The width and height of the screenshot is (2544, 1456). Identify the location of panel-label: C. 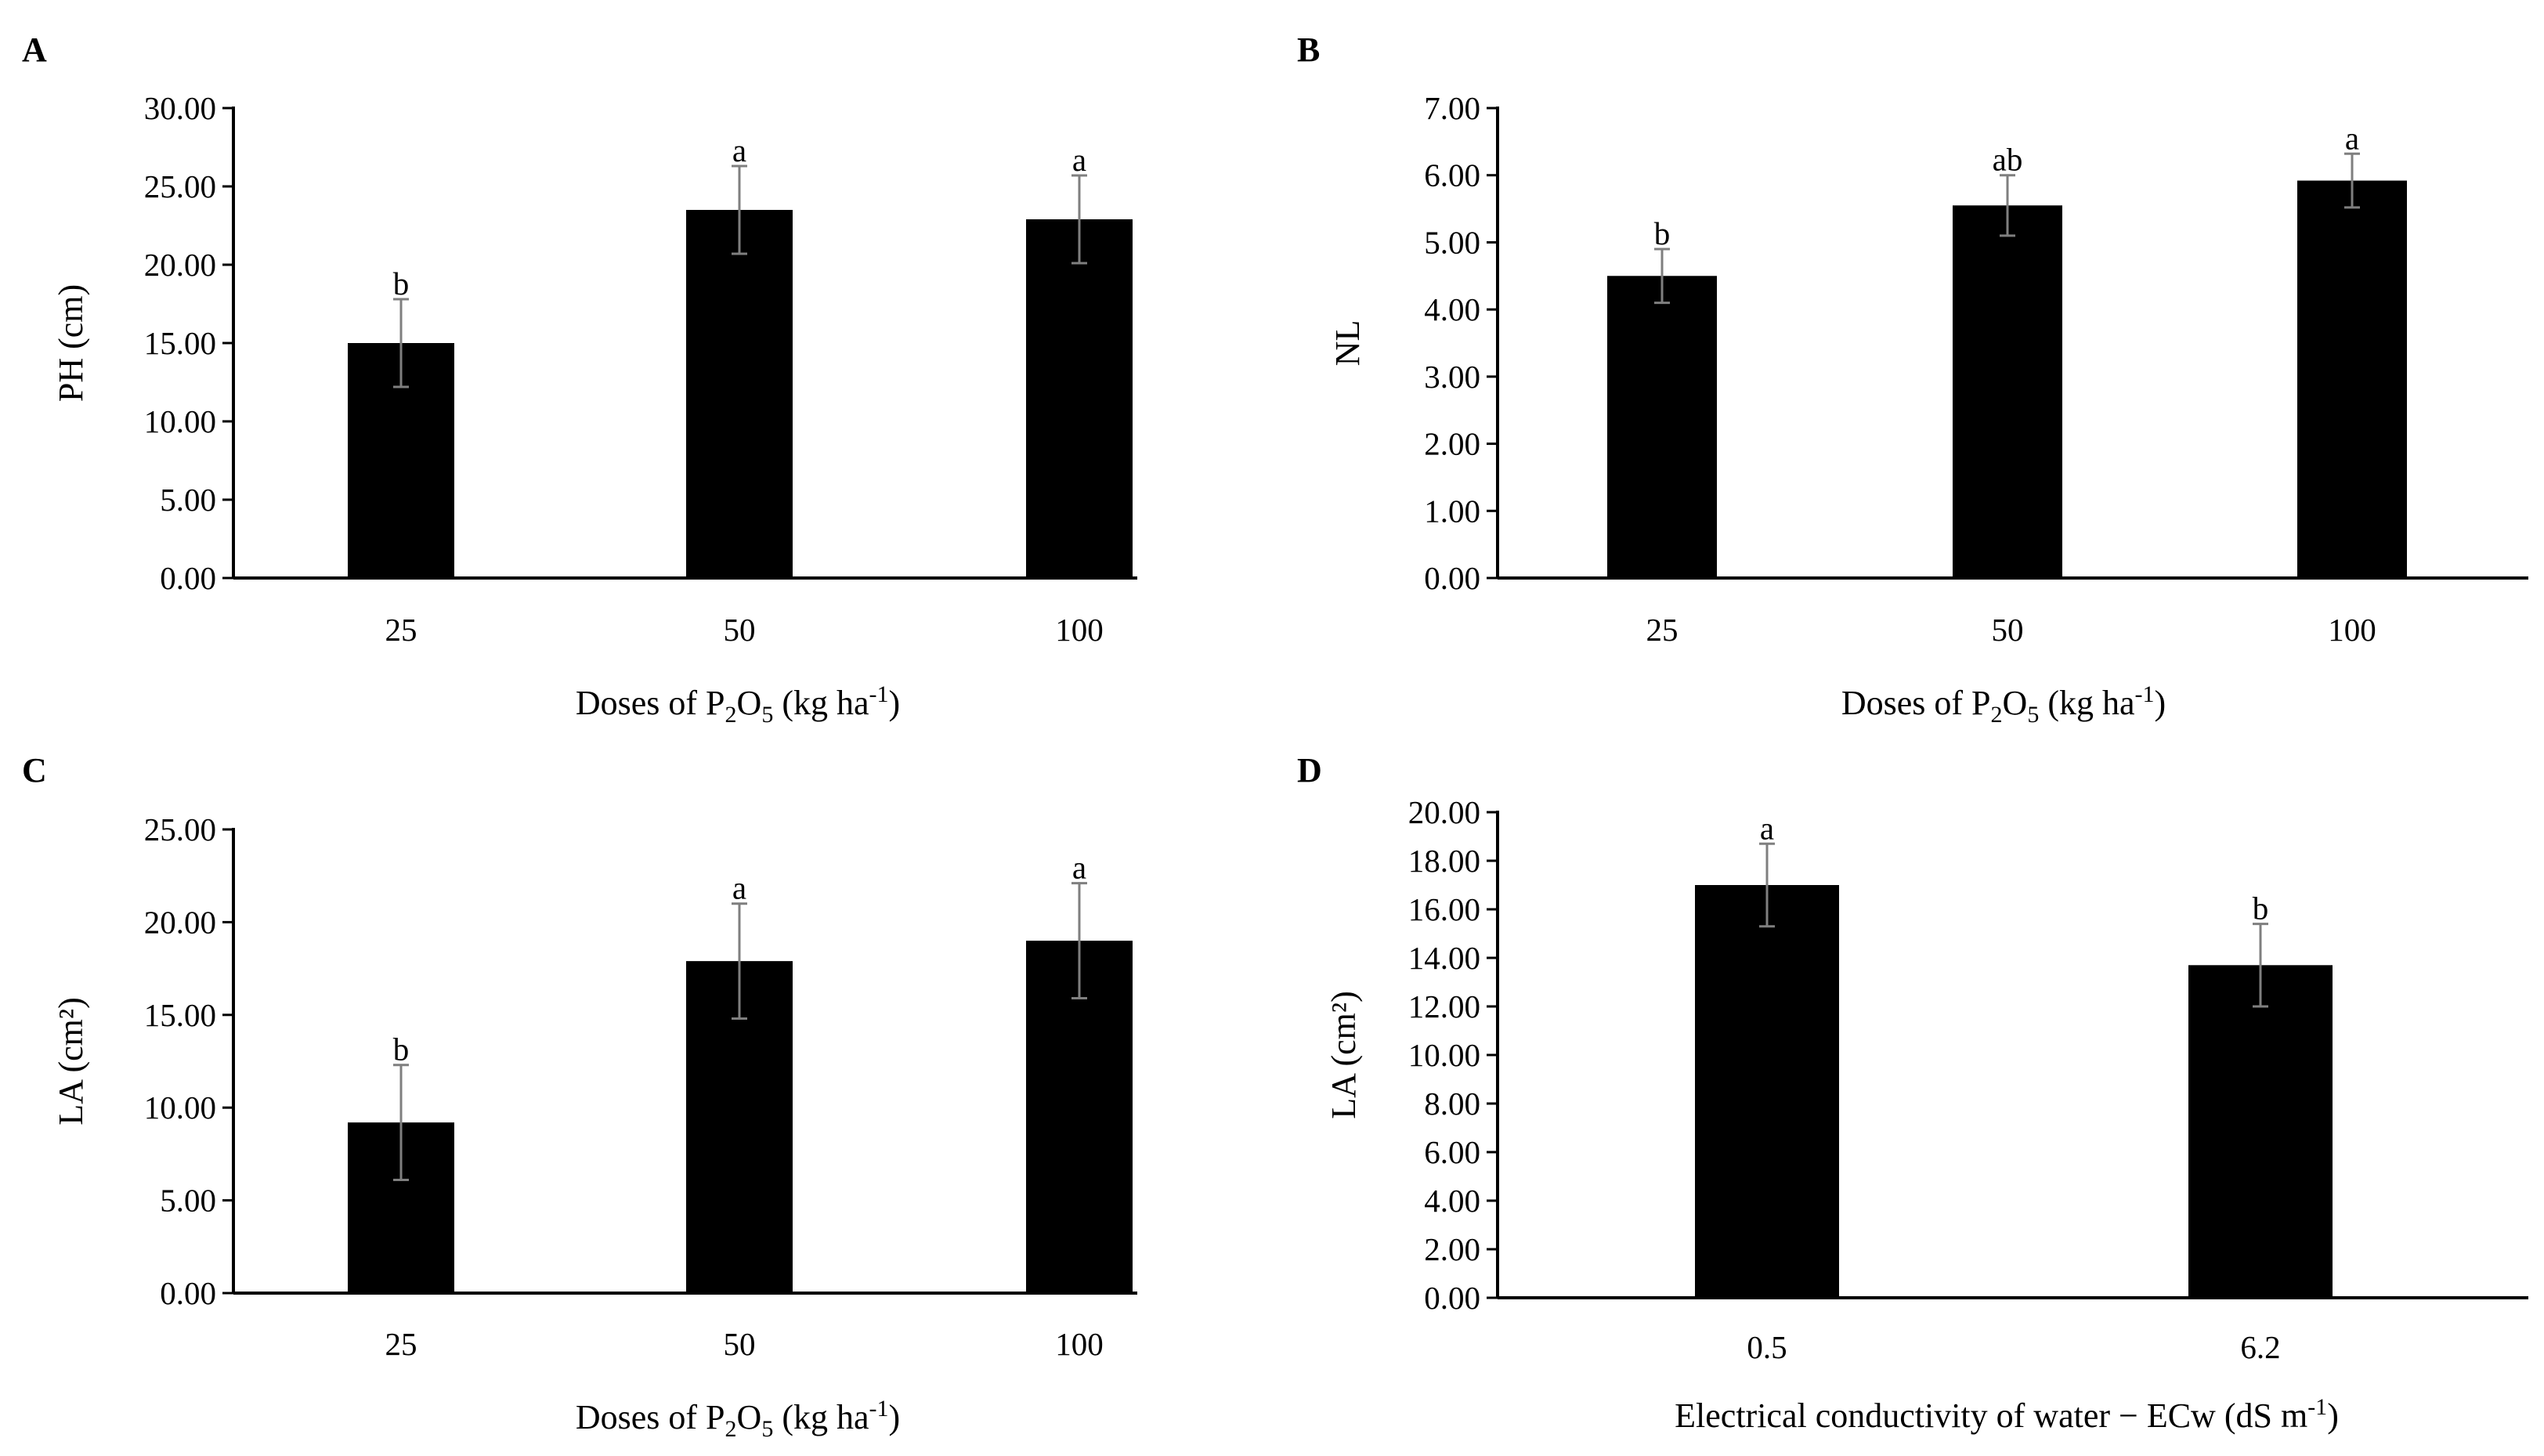
(34, 770).